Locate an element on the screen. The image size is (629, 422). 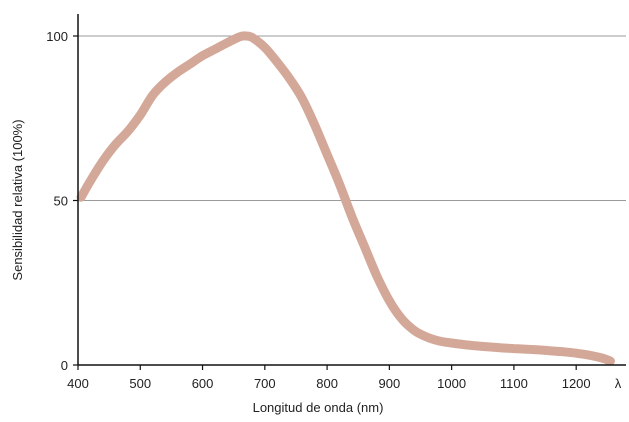
x-tick-label-900: 900 is located at coordinates (390, 383).